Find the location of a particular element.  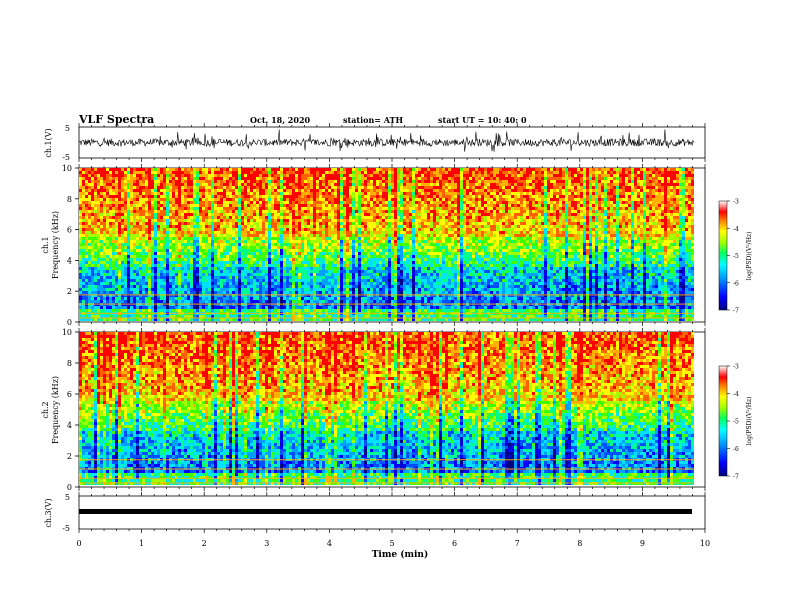

ch1-waveform-ylabel: ch.1(V) is located at coordinates (48, 142).